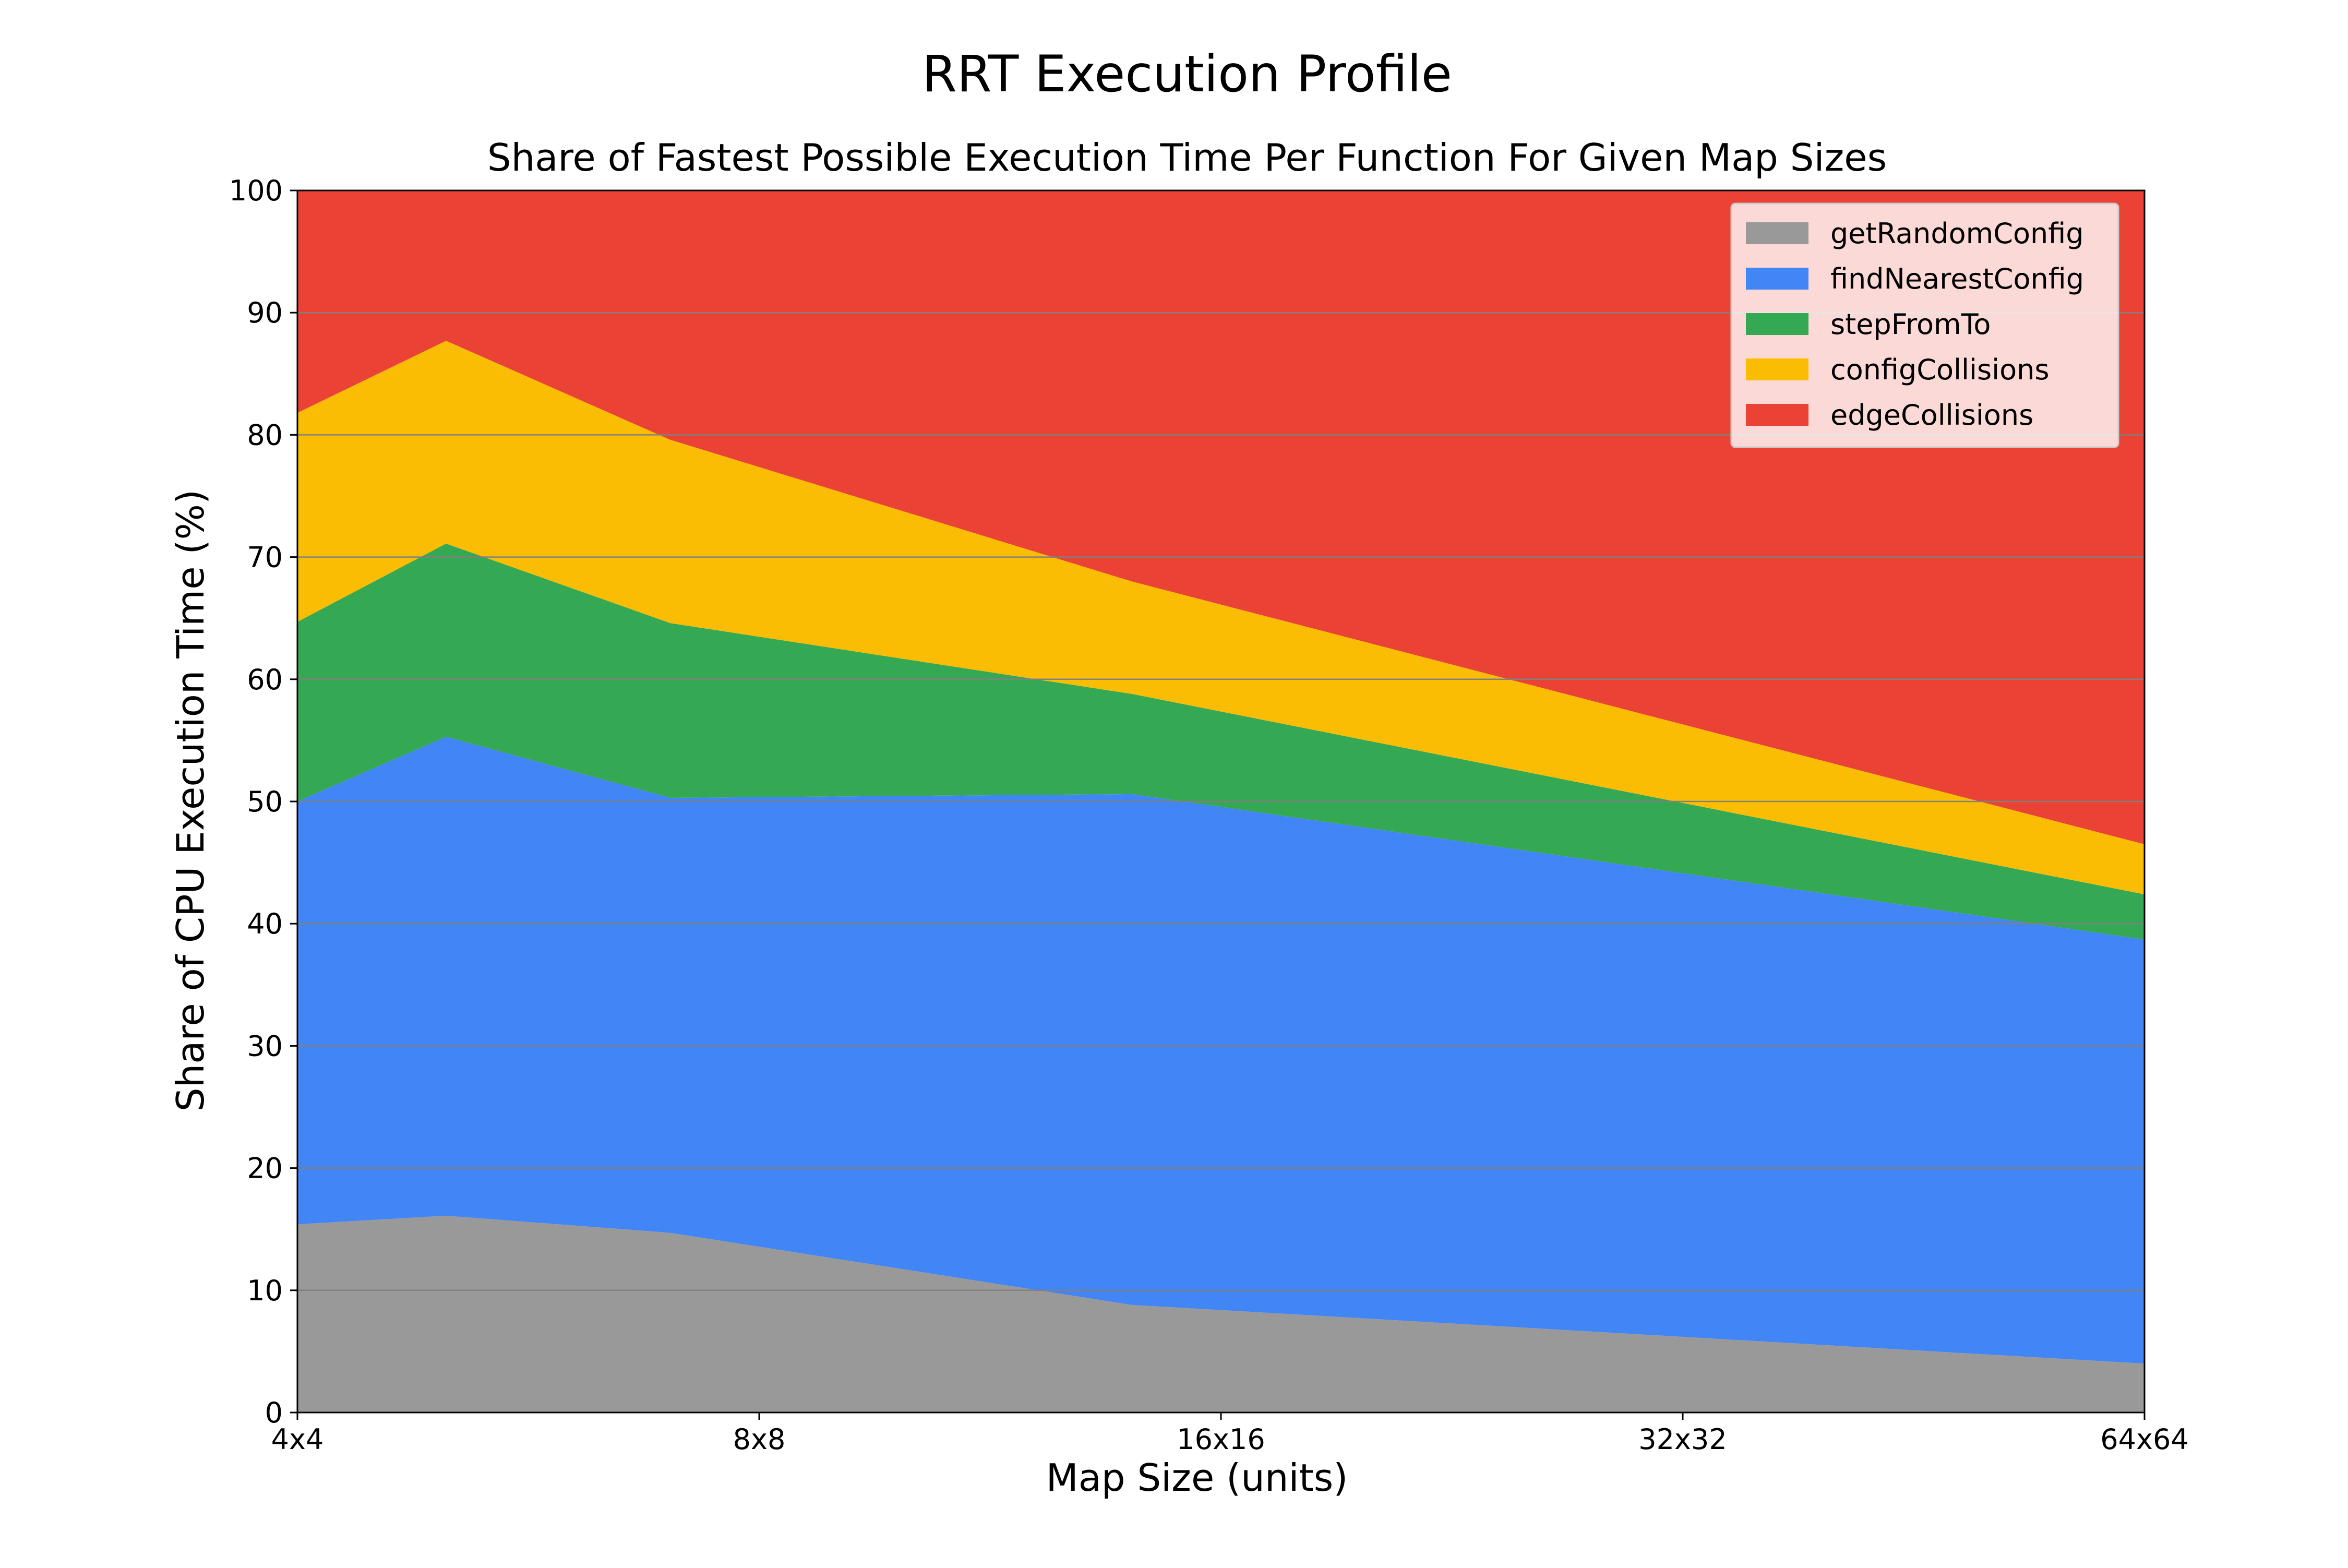 The width and height of the screenshot is (2348, 1568). What do you see at coordinates (1187, 74) in the screenshot?
I see `chart-title: RRT Execution Profile` at bounding box center [1187, 74].